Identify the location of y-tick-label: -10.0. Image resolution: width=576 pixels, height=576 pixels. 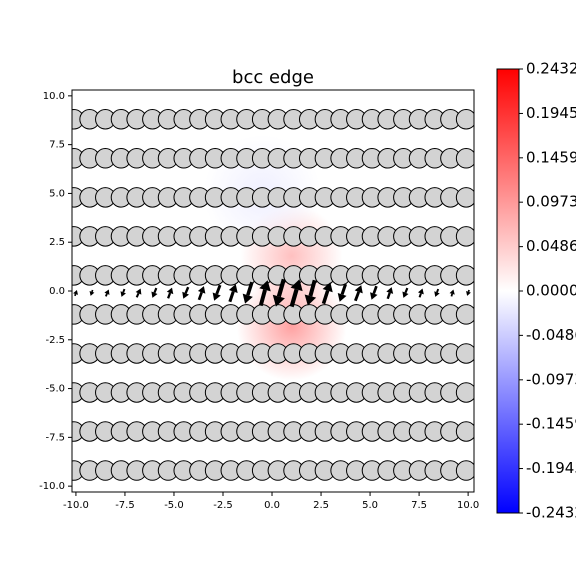
(52, 486).